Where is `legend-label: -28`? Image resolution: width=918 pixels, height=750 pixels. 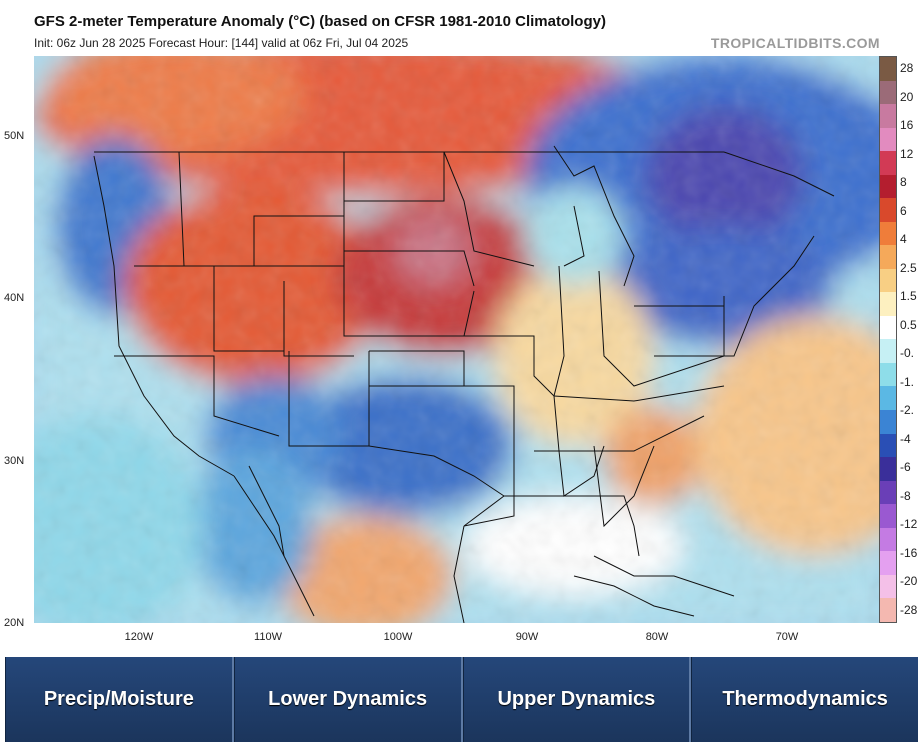 legend-label: -28 is located at coordinates (909, 610).